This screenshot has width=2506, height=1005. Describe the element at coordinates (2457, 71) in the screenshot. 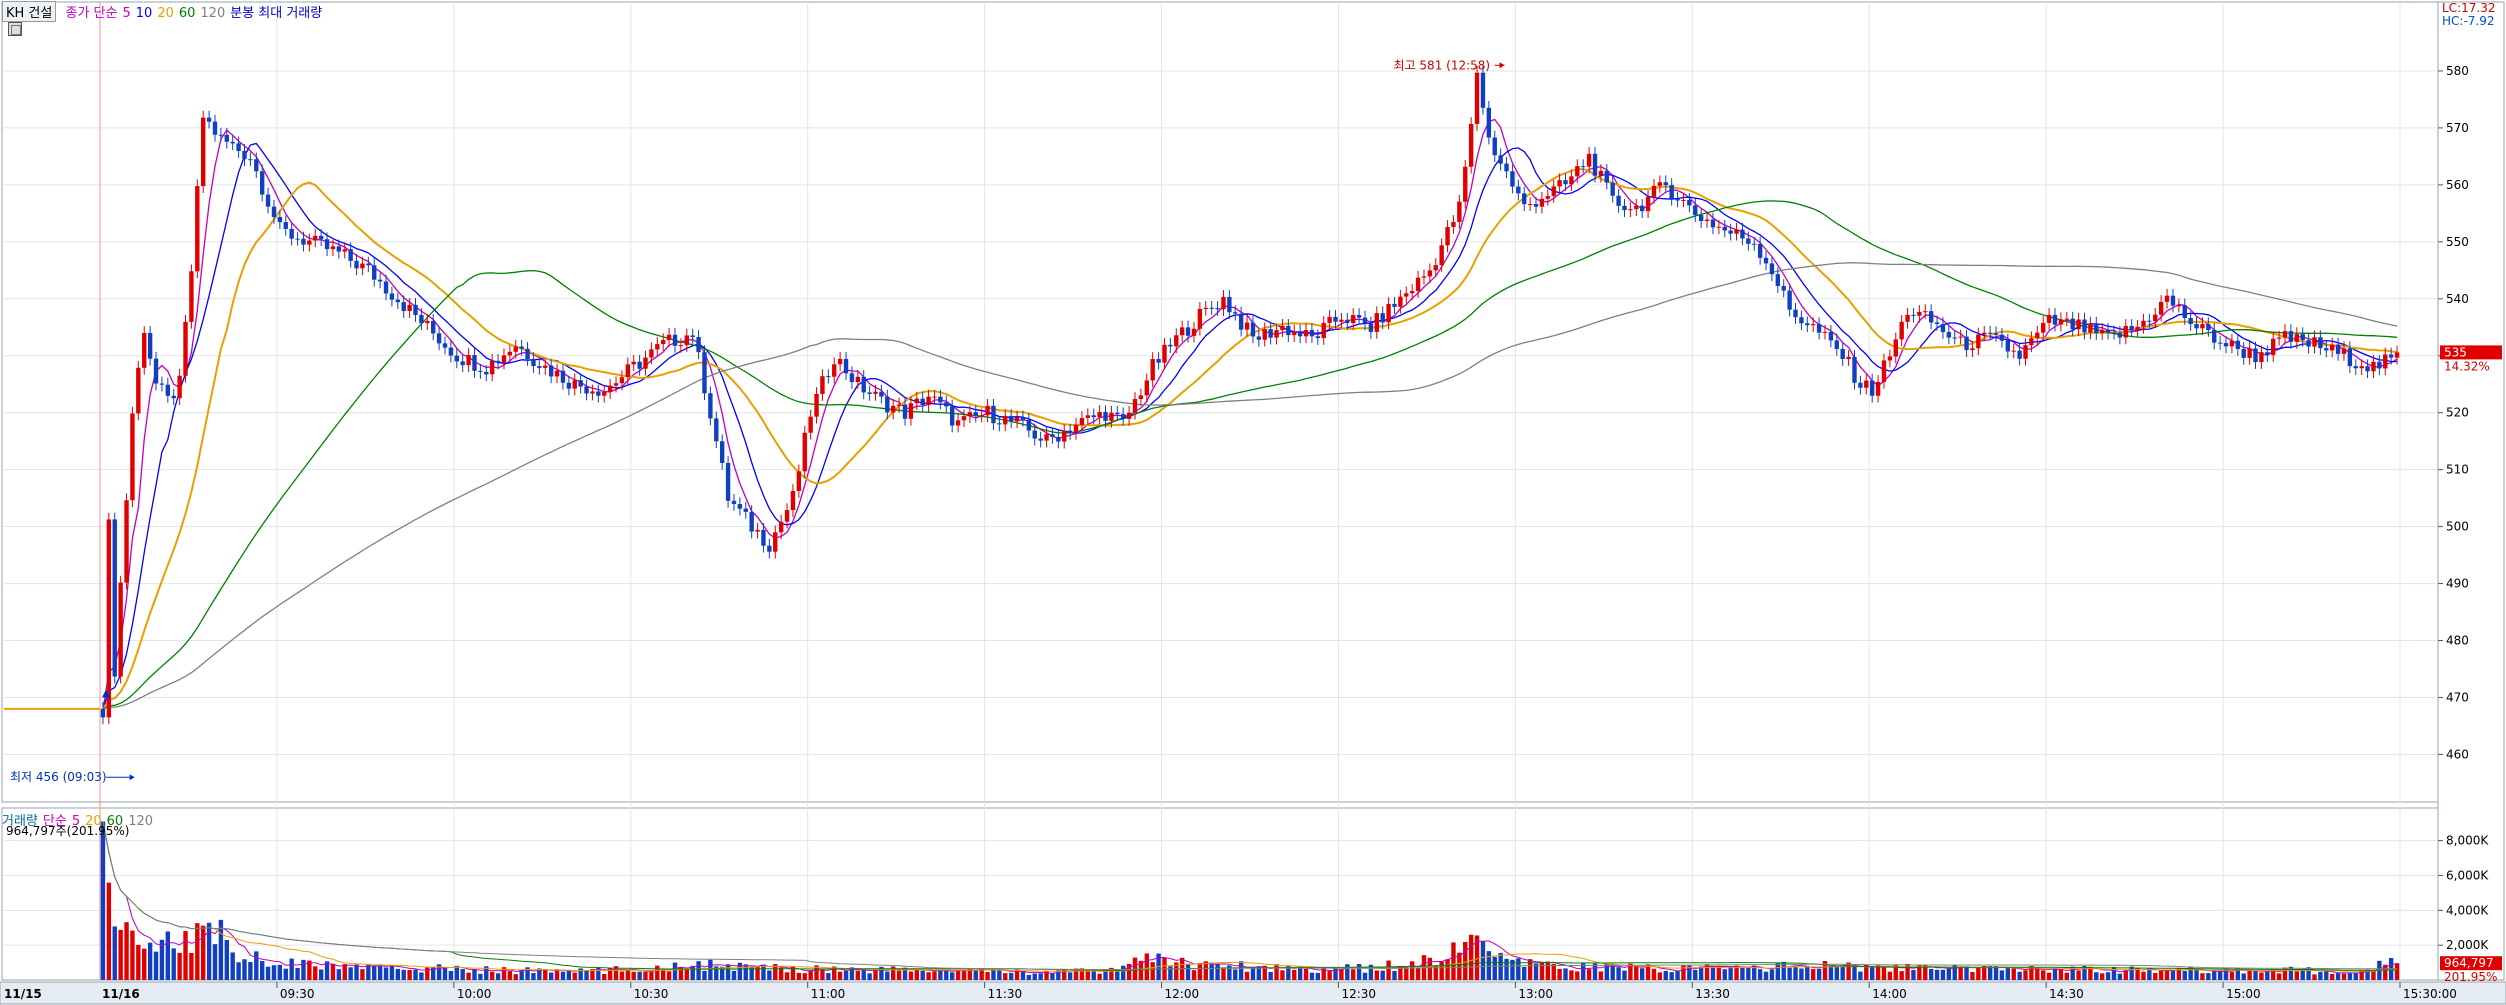

I see `price-tick-label: 580` at that location.